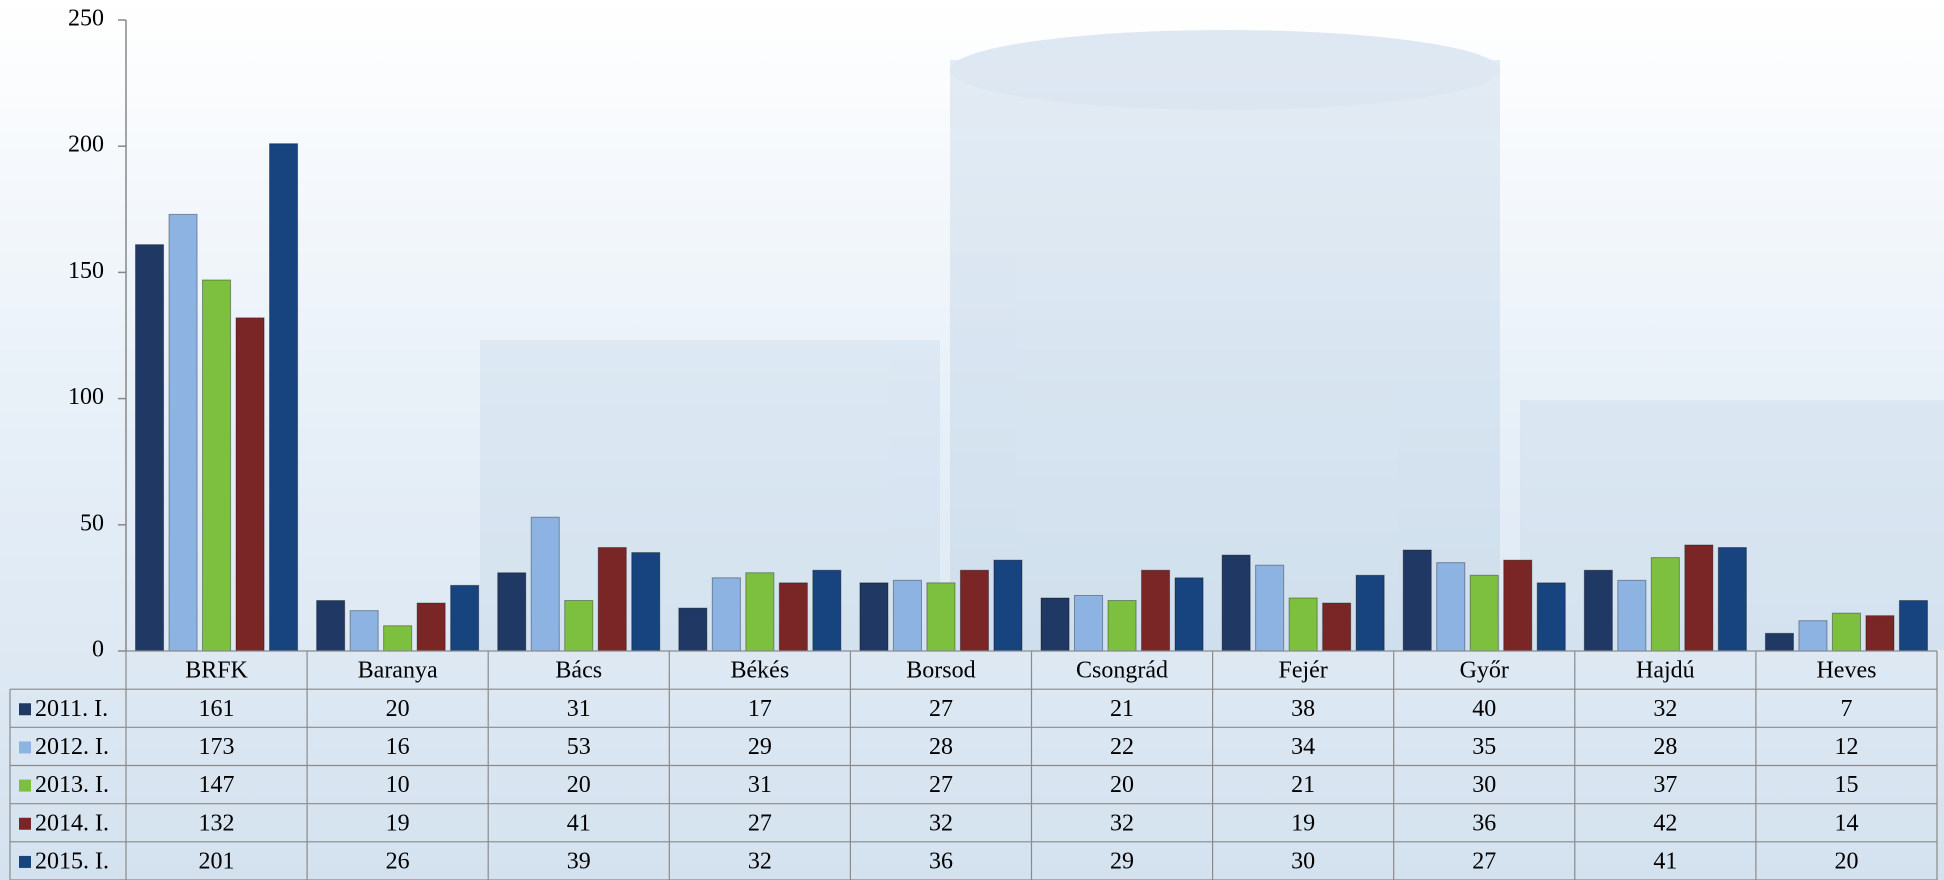  I want to click on x-tick-label: Baranya, so click(398, 671).